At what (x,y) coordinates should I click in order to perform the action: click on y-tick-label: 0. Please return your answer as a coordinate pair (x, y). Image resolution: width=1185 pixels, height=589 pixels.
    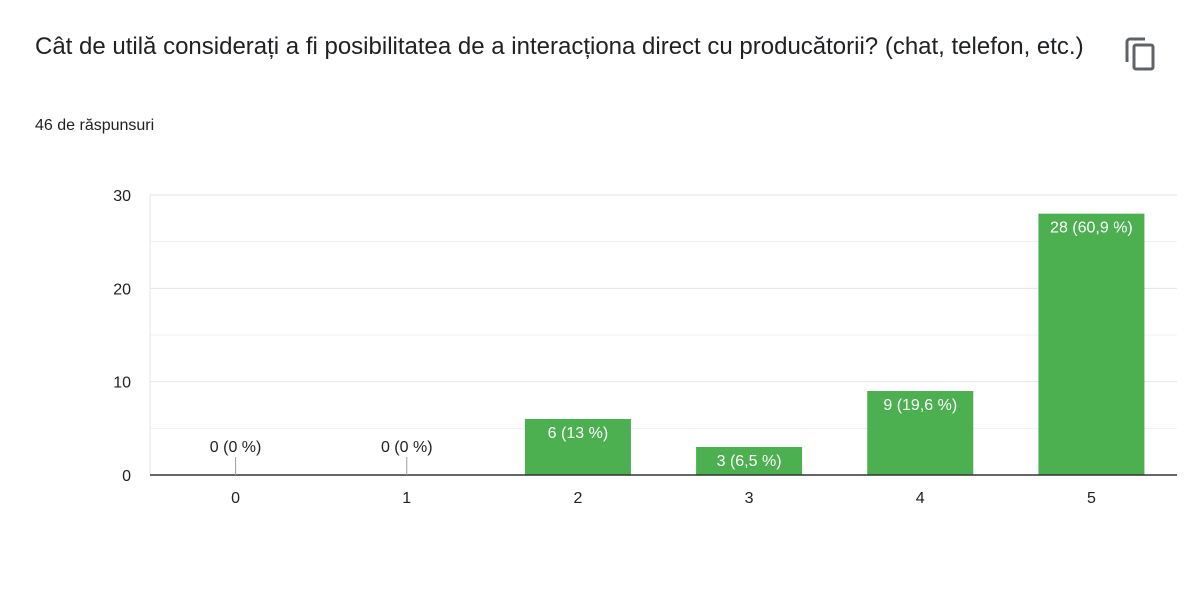
    Looking at the image, I should click on (126, 476).